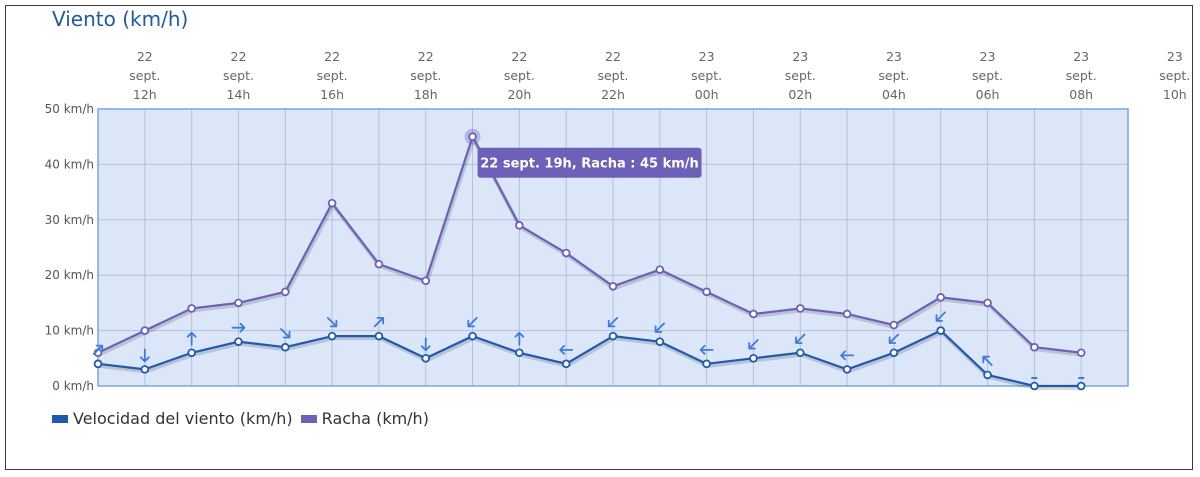 This screenshot has height=477, width=1200. I want to click on tooltip-box, so click(589, 162).